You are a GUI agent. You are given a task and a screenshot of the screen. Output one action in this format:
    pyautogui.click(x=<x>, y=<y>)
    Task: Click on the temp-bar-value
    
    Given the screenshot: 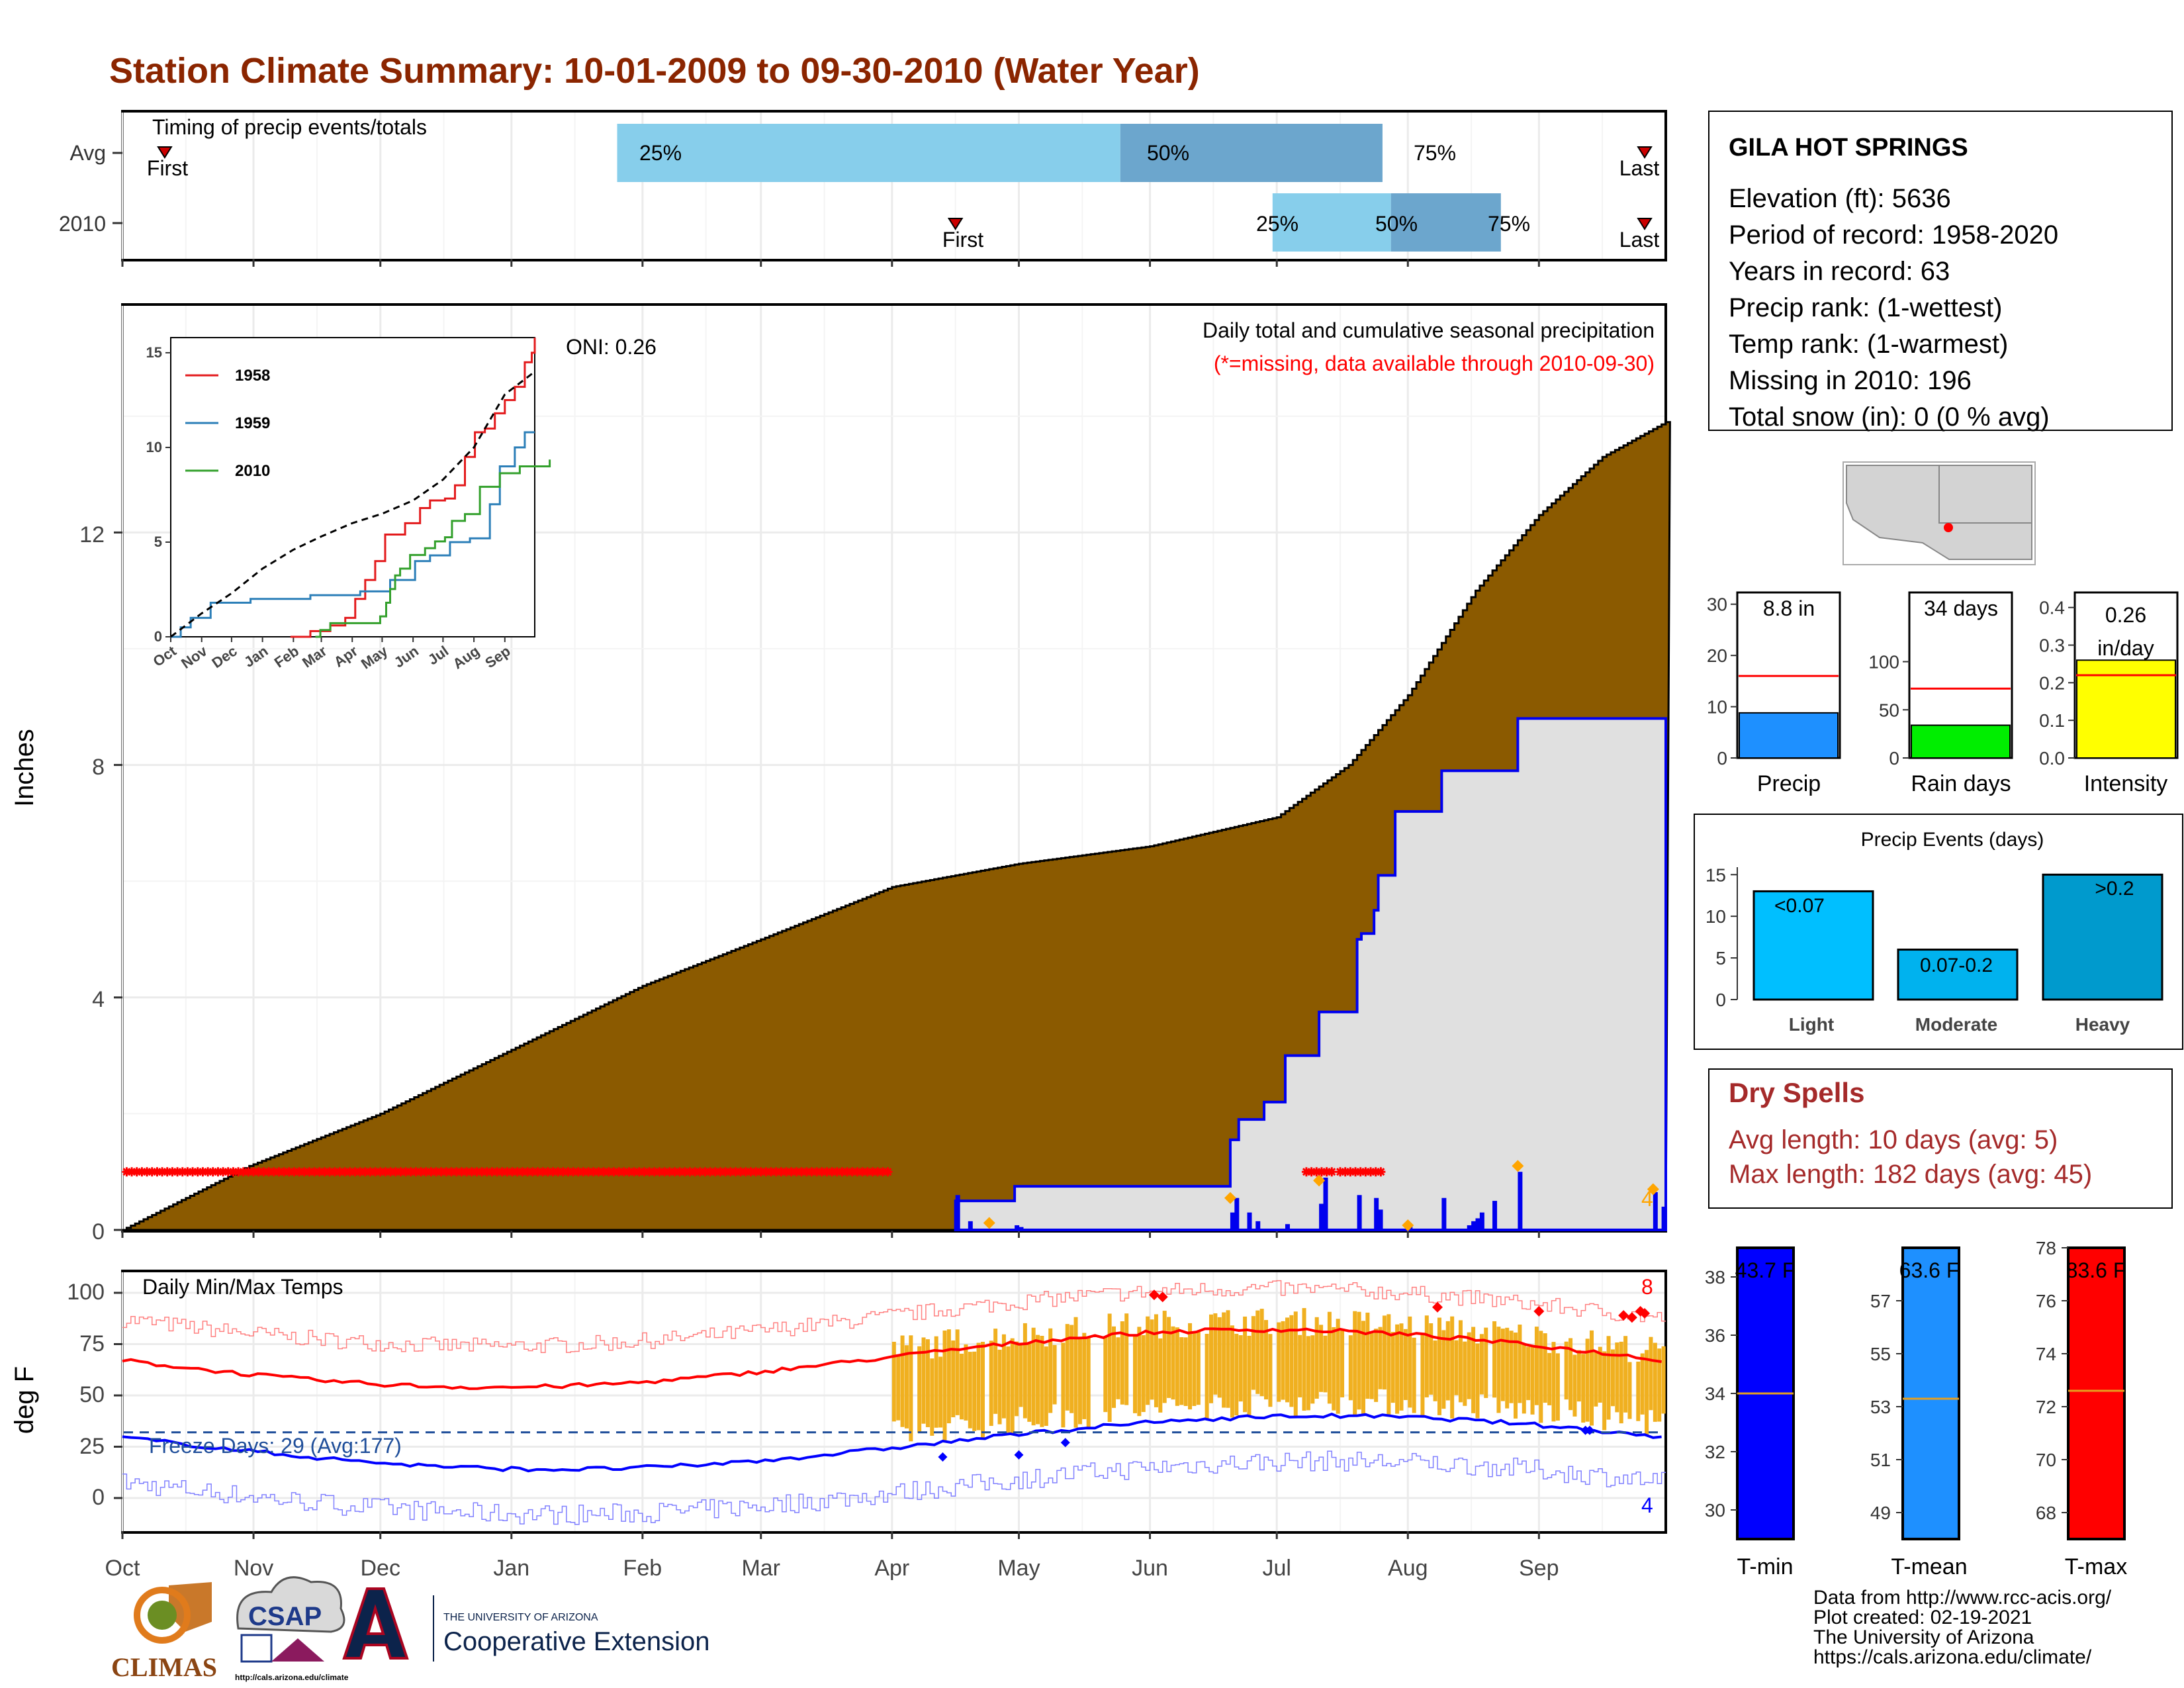 What is the action you would take?
    pyautogui.click(x=1931, y=1393)
    